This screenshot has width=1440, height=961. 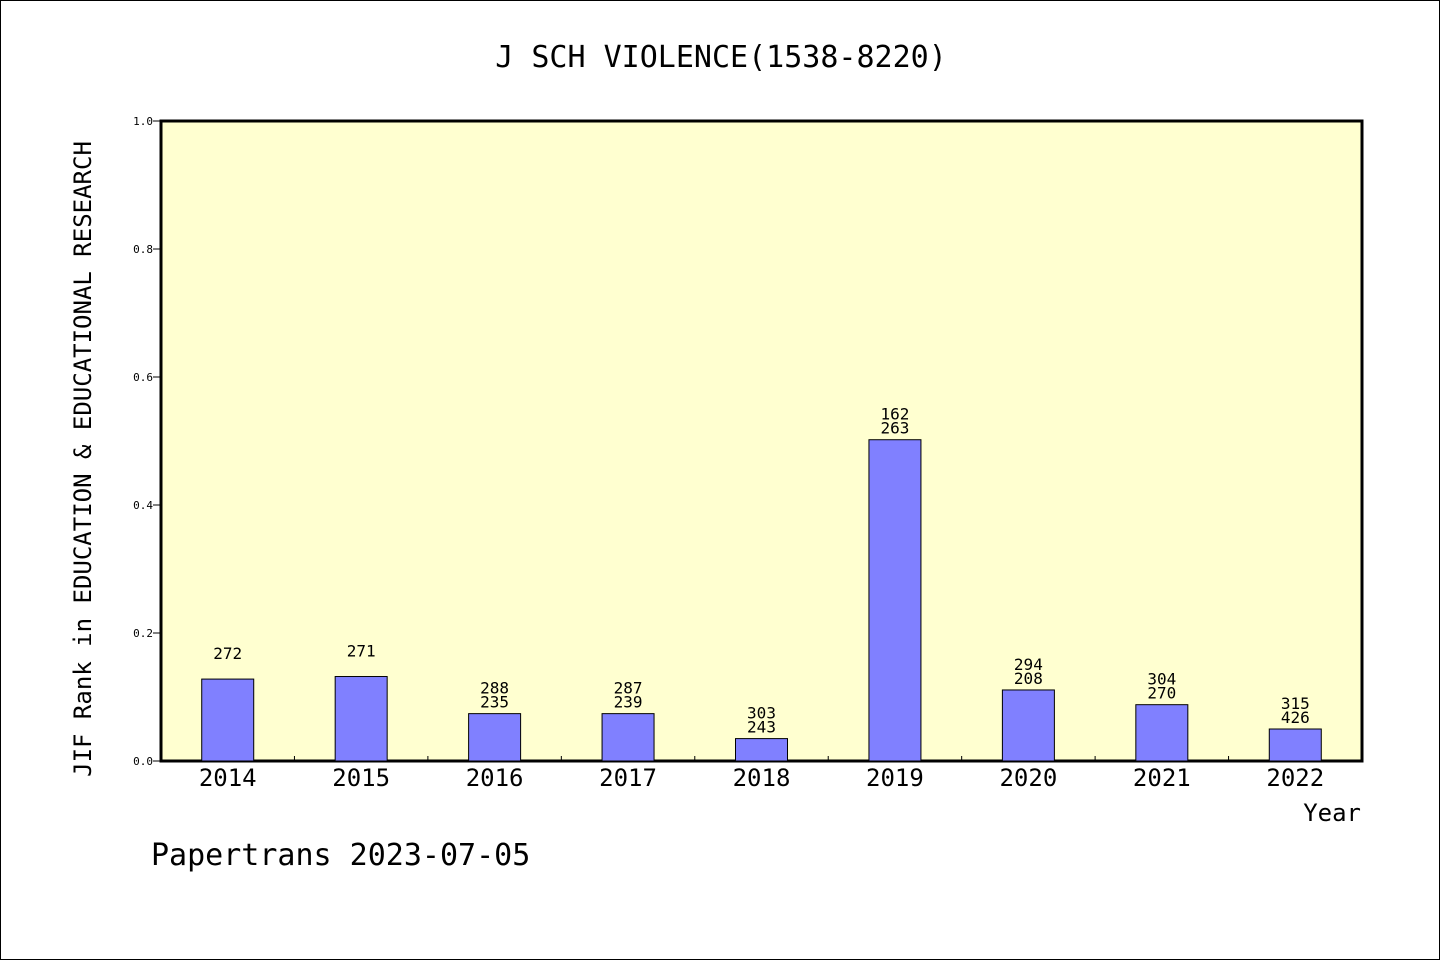 I want to click on y-tick-label: 0.2, so click(x=143, y=633).